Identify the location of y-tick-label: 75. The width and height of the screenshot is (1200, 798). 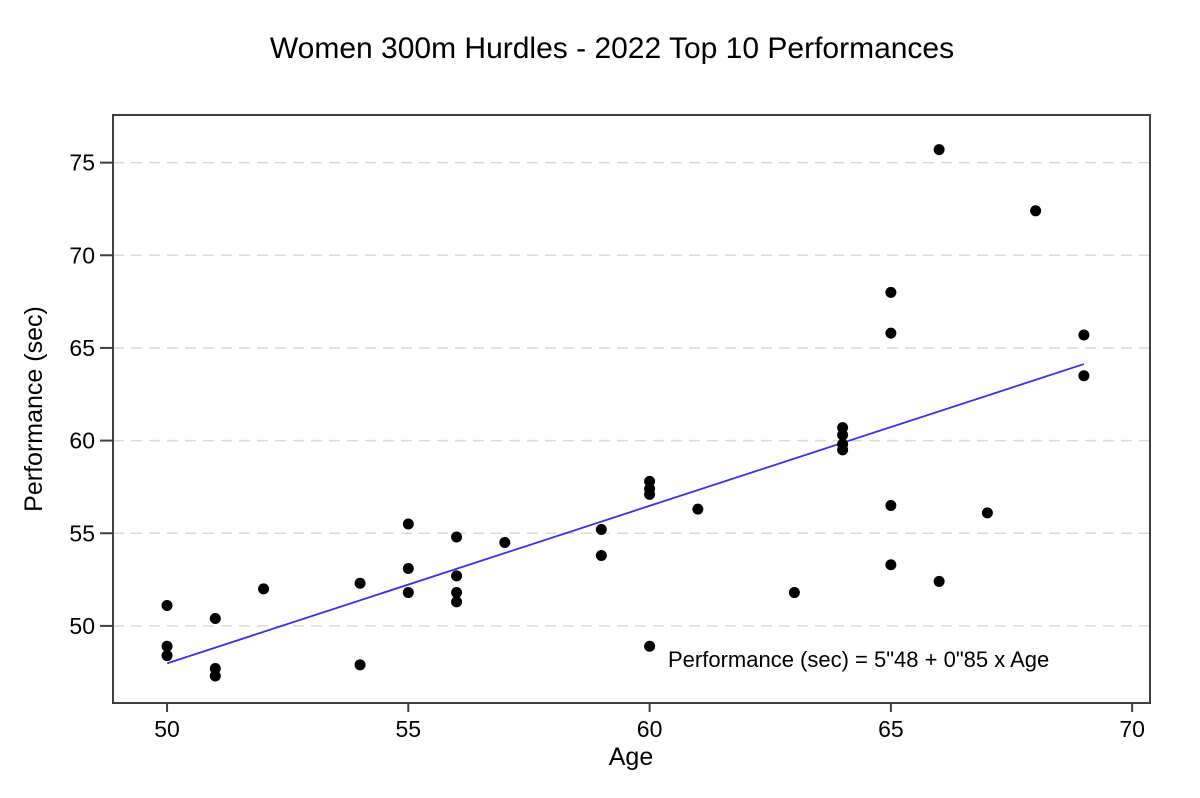
(82, 163).